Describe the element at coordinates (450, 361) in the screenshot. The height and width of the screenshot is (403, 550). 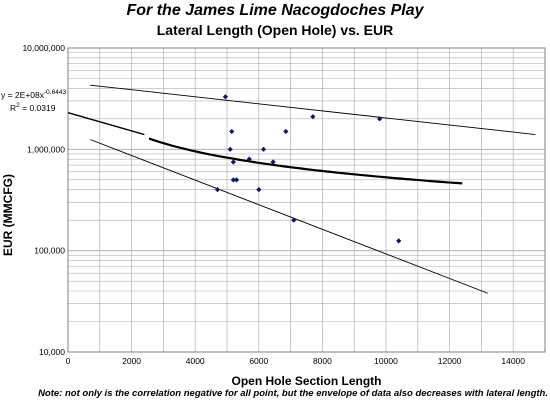
I see `x-tick-label: 12000` at that location.